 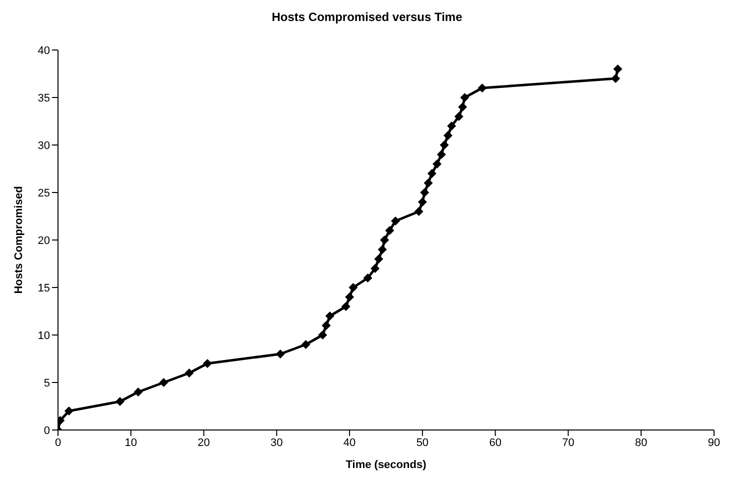 What do you see at coordinates (131, 442) in the screenshot?
I see `x-tick-label: 10` at bounding box center [131, 442].